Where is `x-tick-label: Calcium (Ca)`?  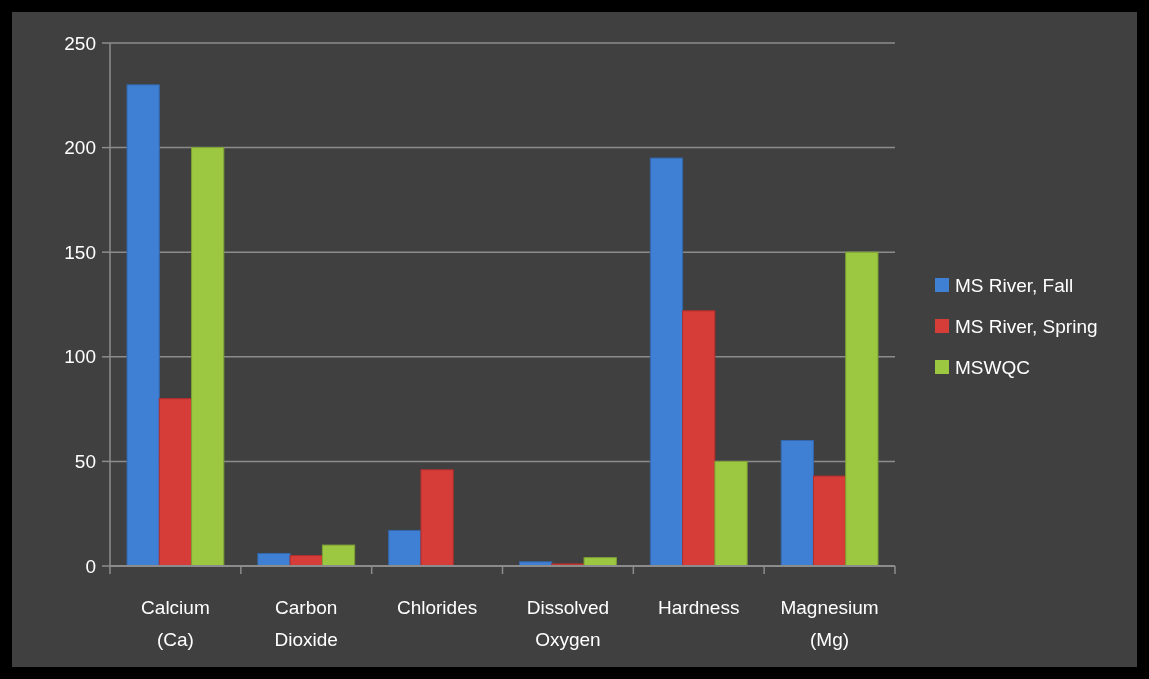
x-tick-label: Calcium (Ca) is located at coordinates (175, 623).